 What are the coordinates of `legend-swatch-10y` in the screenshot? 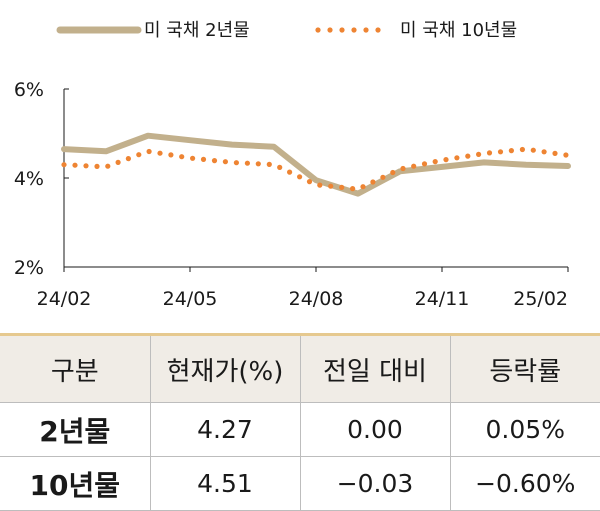 It's located at (347, 29).